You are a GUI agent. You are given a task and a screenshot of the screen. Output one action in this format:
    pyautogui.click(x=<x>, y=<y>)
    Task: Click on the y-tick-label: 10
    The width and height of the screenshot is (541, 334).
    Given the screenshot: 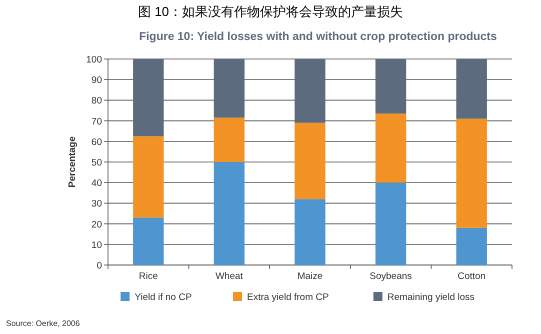 What is the action you would take?
    pyautogui.click(x=96, y=245)
    